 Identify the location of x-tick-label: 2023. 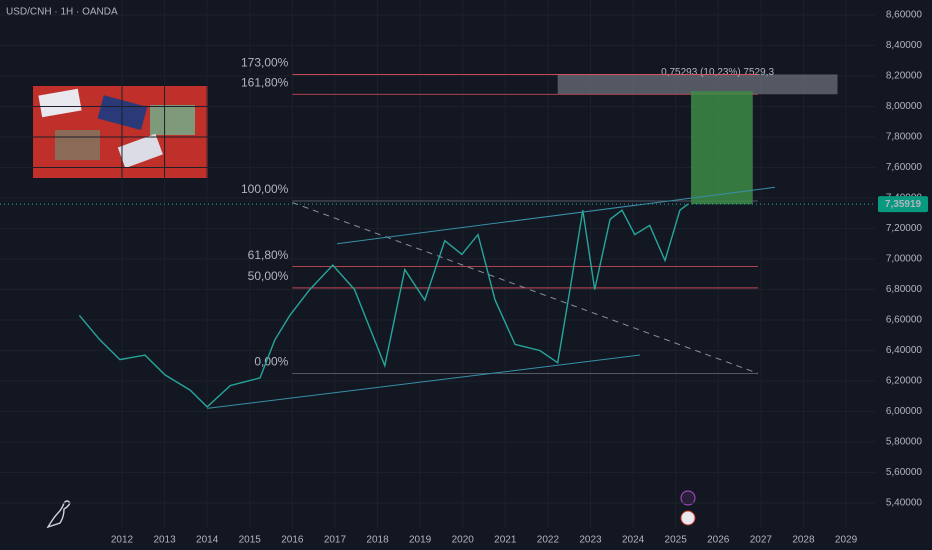
(590, 540).